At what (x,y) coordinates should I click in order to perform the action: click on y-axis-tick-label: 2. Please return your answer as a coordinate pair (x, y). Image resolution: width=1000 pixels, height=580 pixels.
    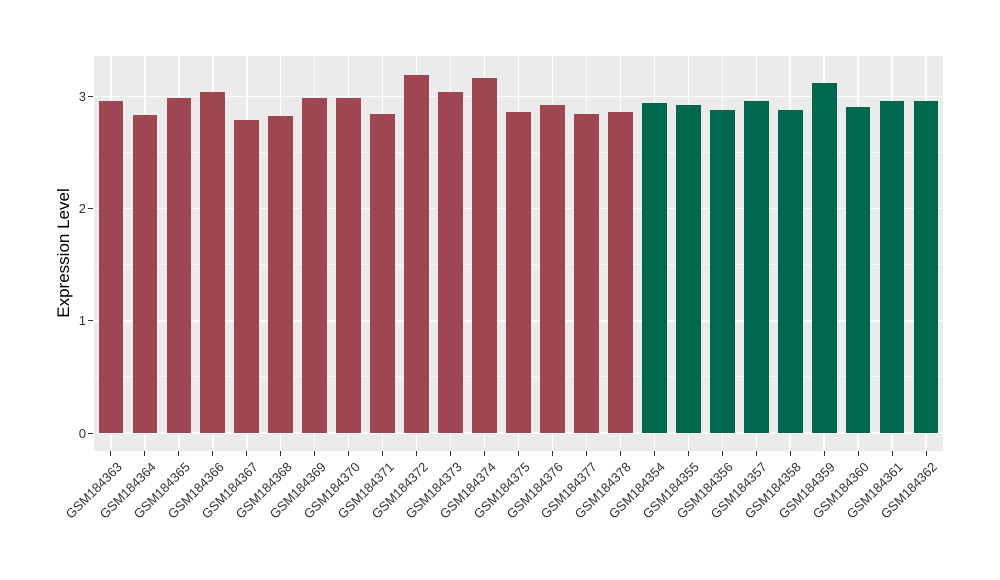
    Looking at the image, I should click on (82, 209).